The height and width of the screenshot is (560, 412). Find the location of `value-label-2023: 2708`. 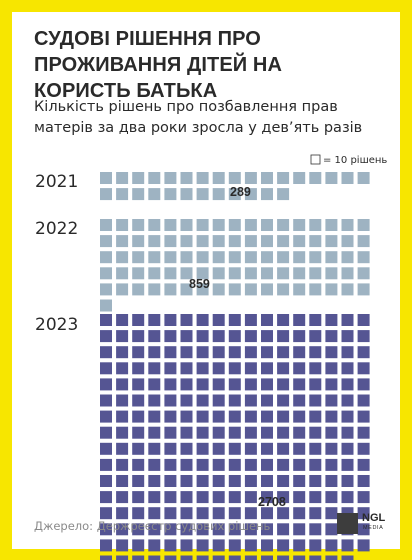

value-label-2023: 2708 is located at coordinates (272, 502).